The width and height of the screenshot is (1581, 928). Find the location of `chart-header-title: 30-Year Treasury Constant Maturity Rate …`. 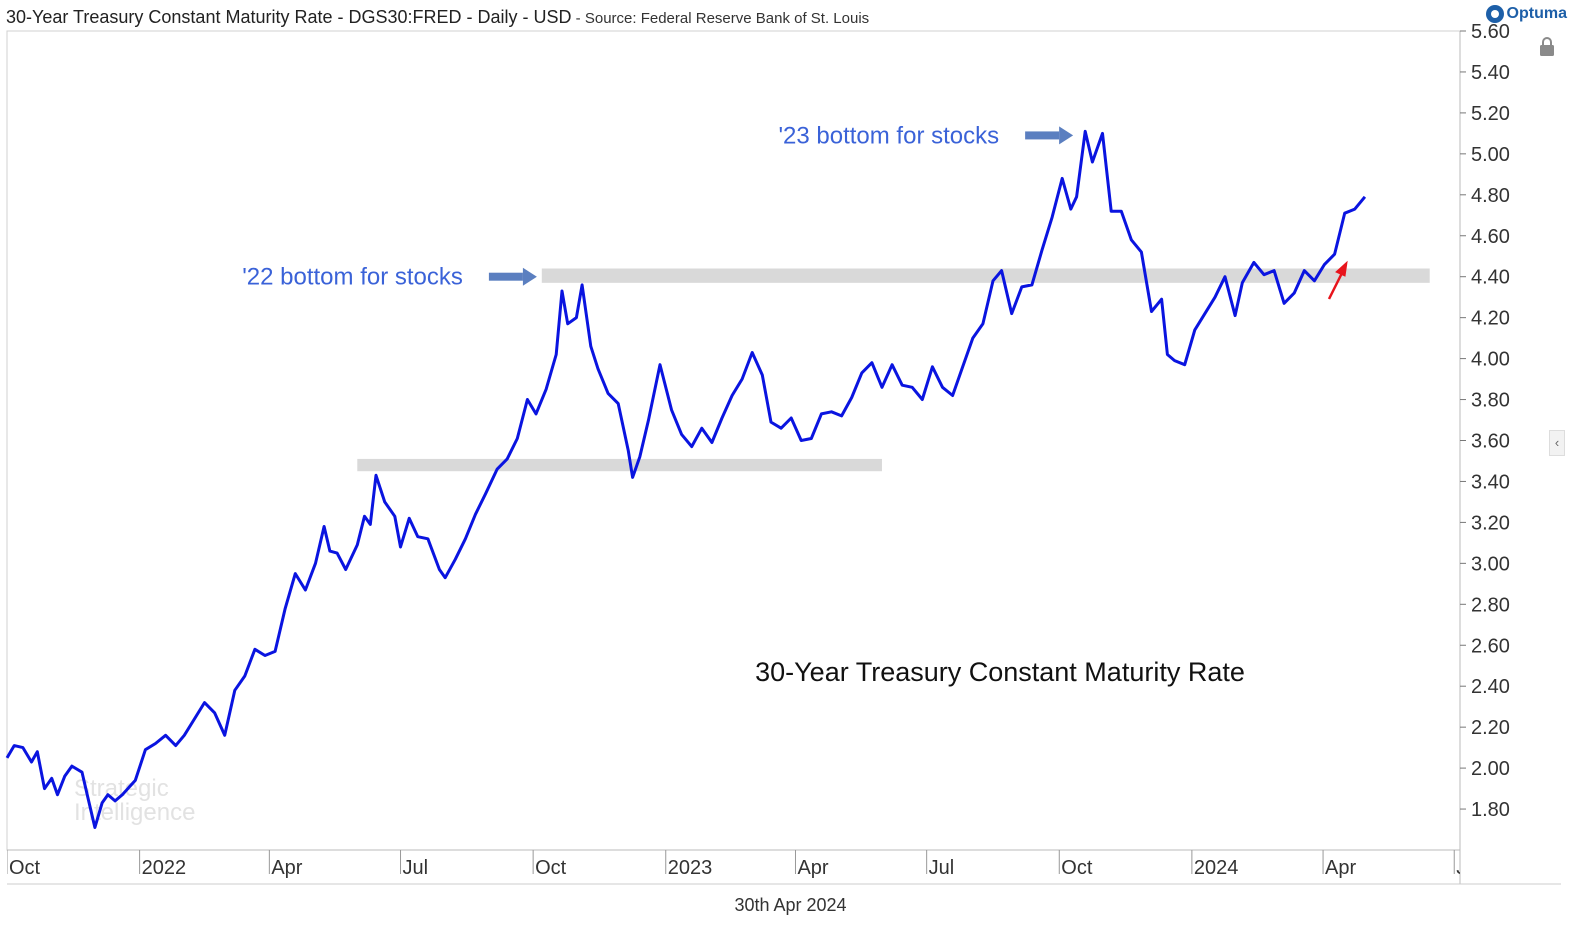

chart-header-title: 30-Year Treasury Constant Maturity Rate … is located at coordinates (437, 17).